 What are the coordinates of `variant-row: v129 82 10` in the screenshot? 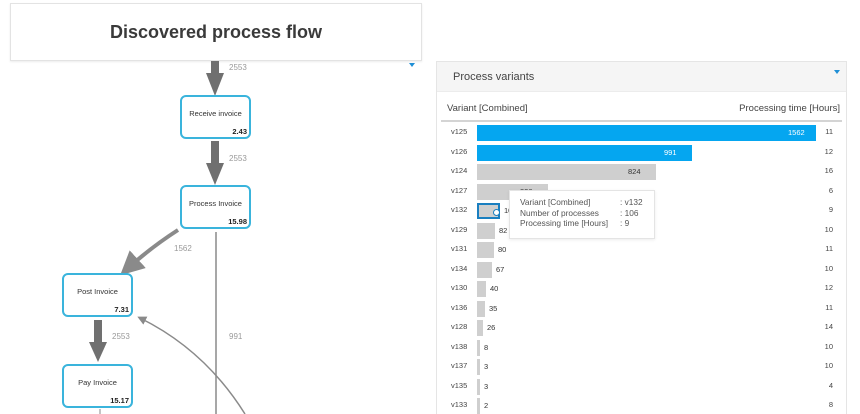 It's located at (641, 230).